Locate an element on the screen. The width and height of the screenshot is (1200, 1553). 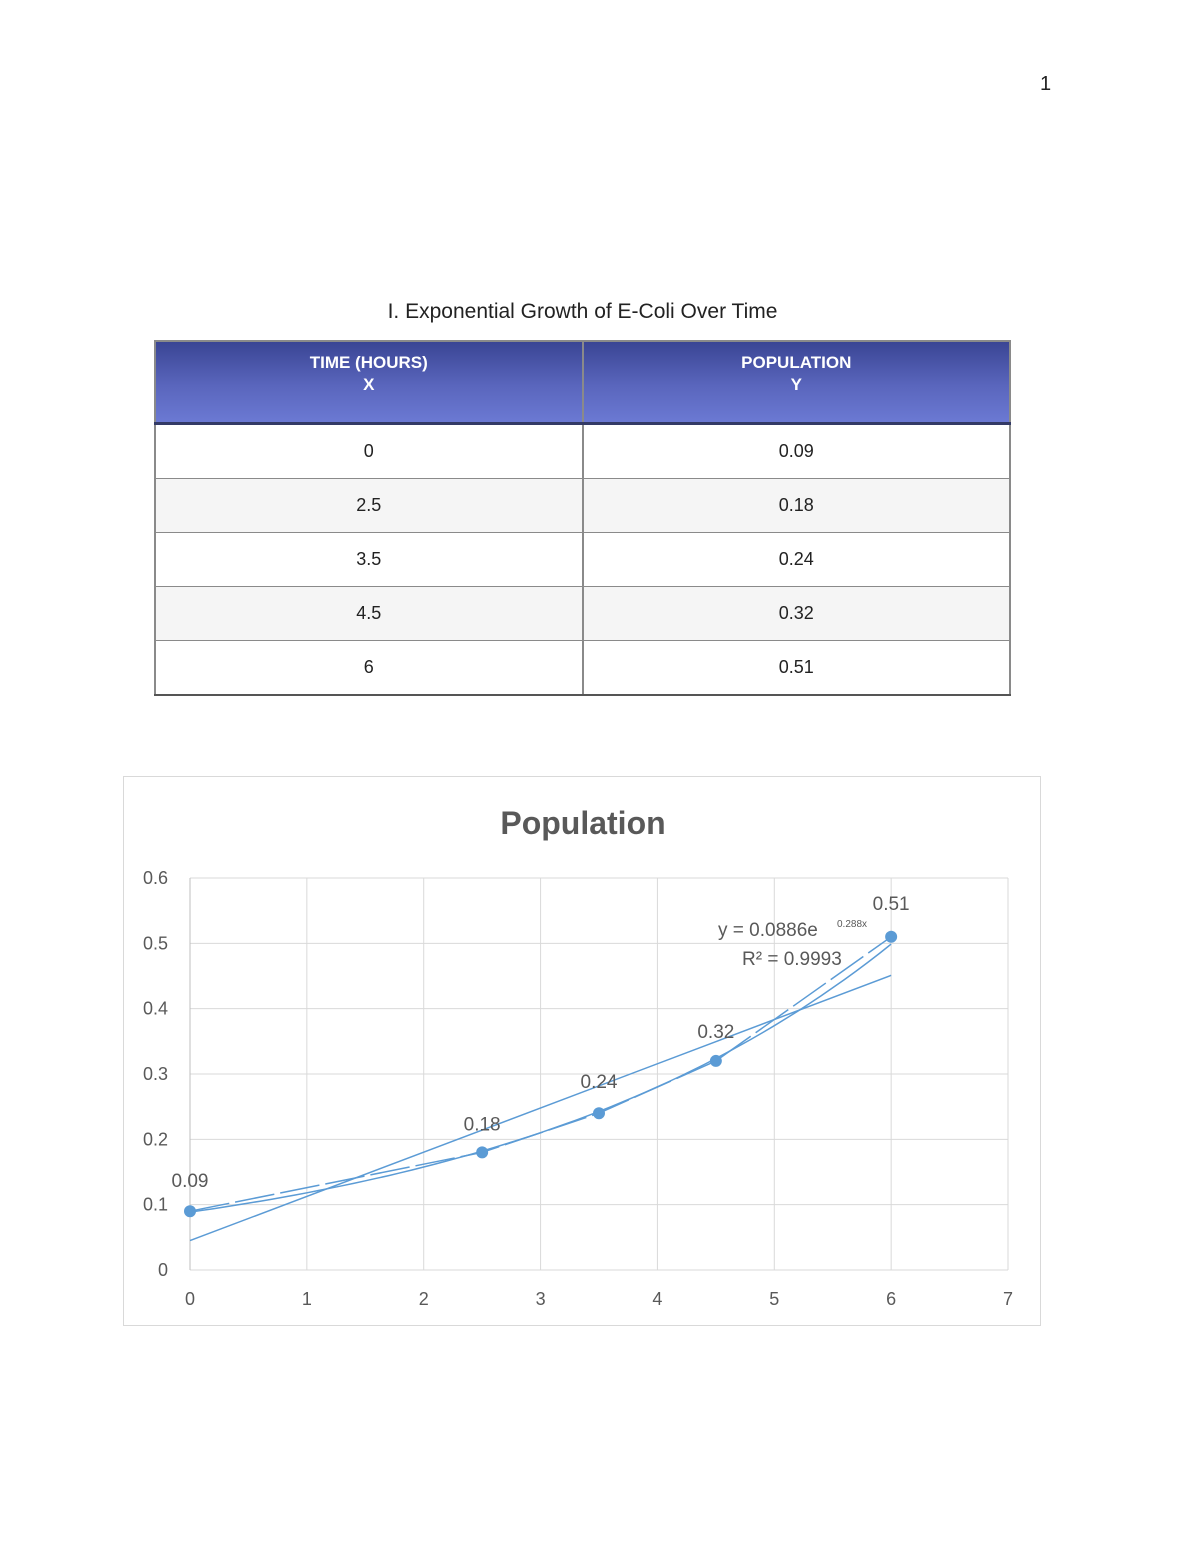
x-tick-label: 2 is located at coordinates (424, 1299).